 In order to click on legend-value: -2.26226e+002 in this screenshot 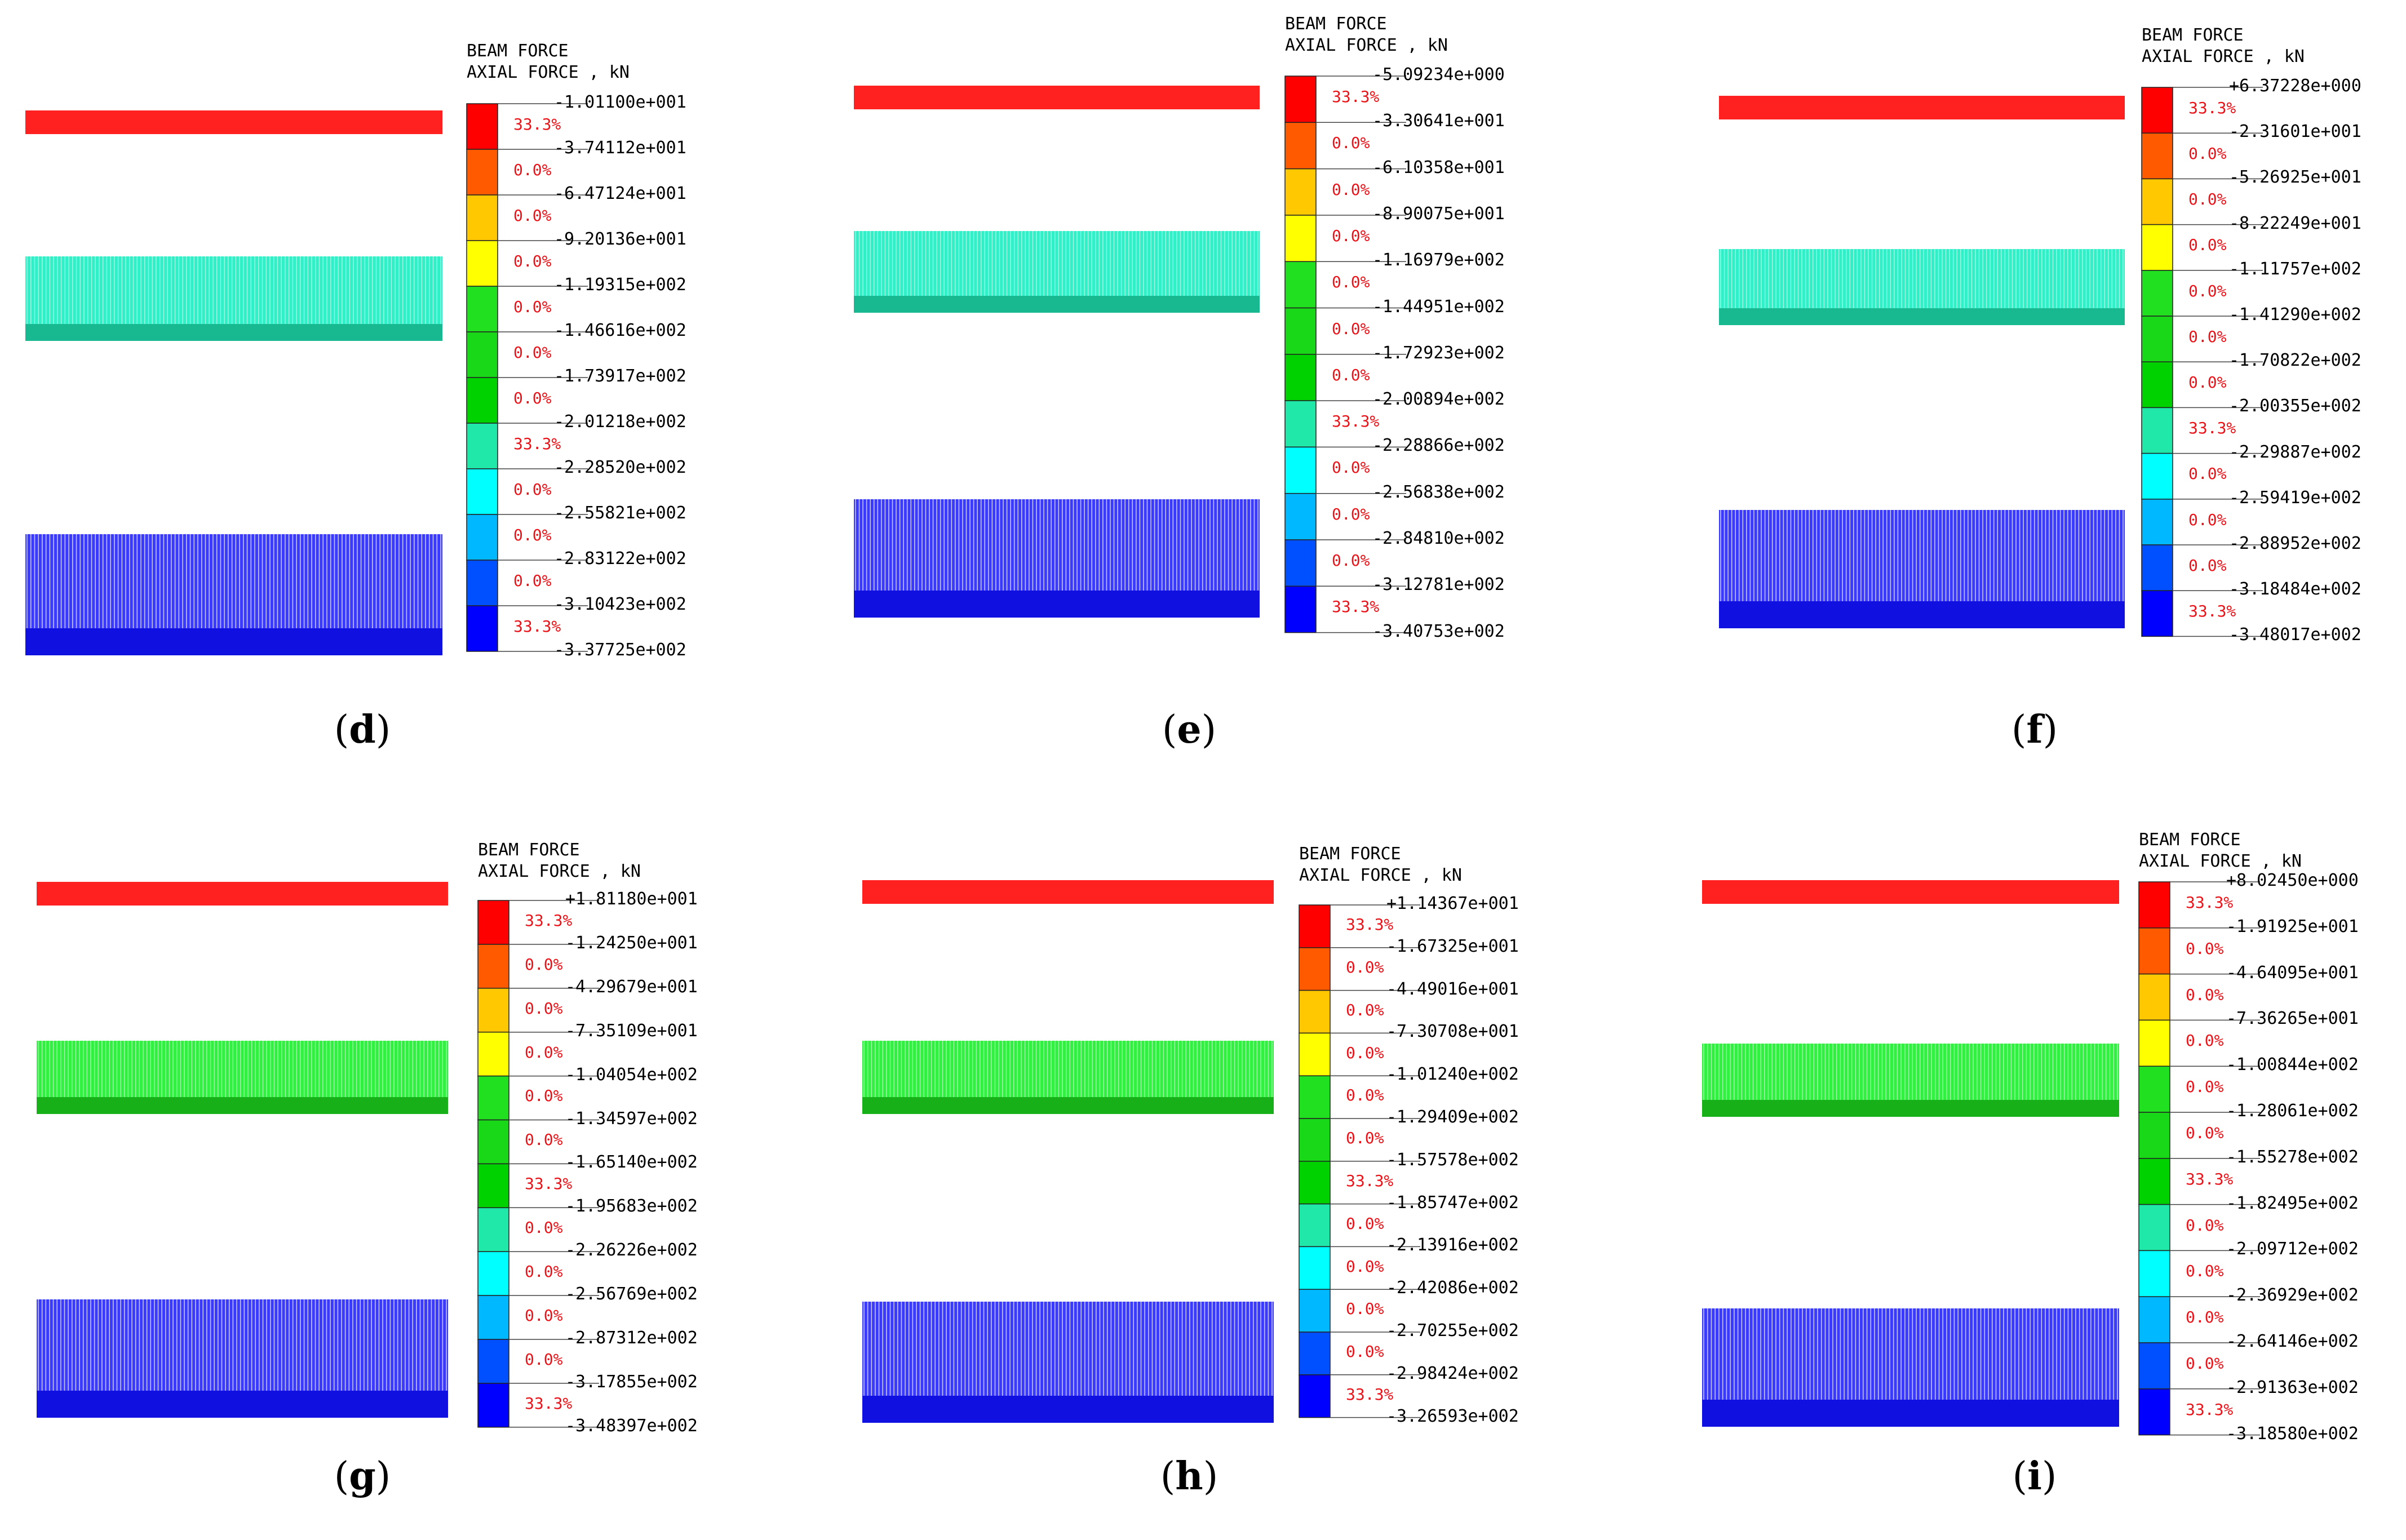, I will do `click(631, 1250)`.